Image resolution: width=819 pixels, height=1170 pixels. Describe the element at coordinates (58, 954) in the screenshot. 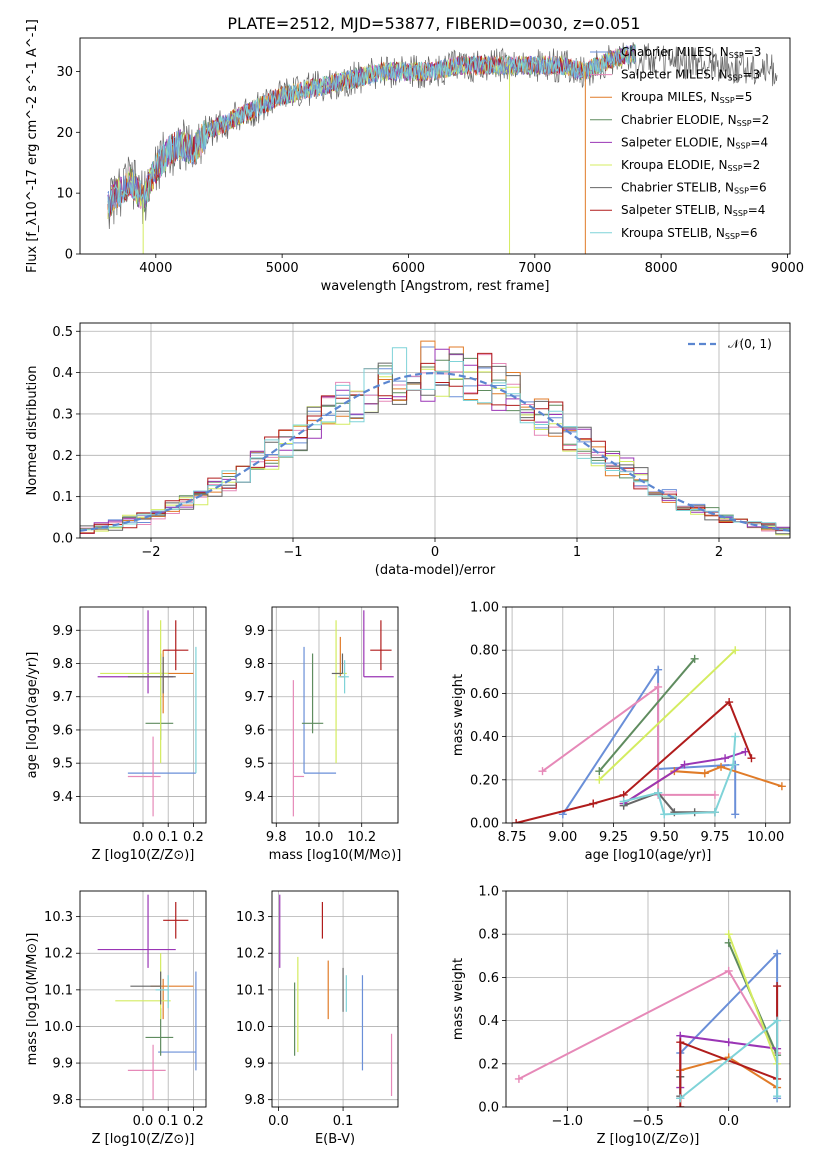

I see `y-tick-label: 10.2` at that location.